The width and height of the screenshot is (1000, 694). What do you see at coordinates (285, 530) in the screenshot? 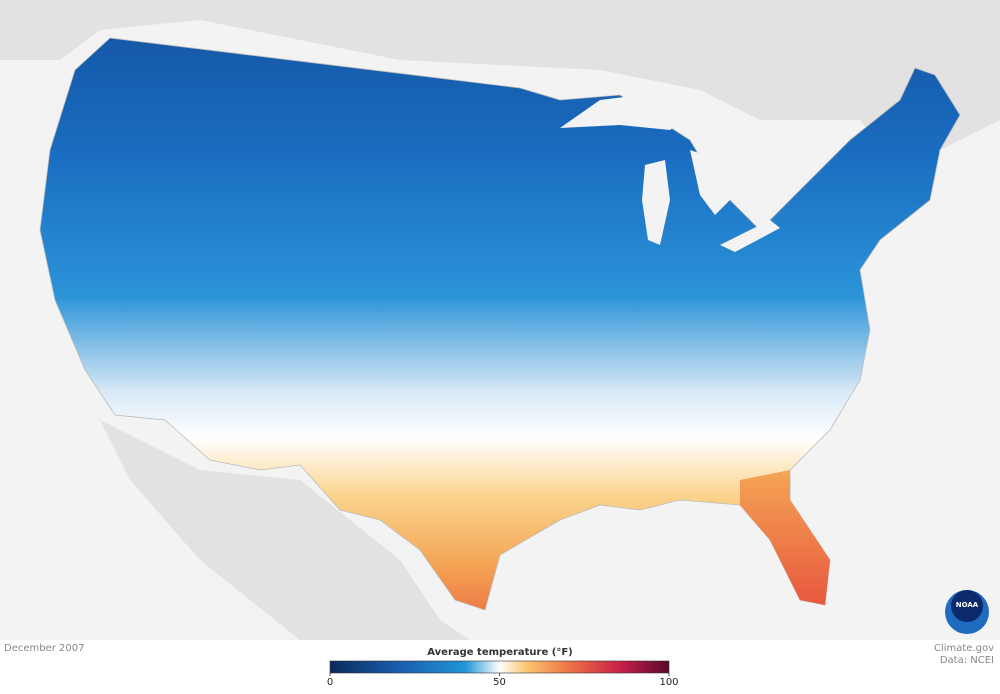
I see `mexico` at bounding box center [285, 530].